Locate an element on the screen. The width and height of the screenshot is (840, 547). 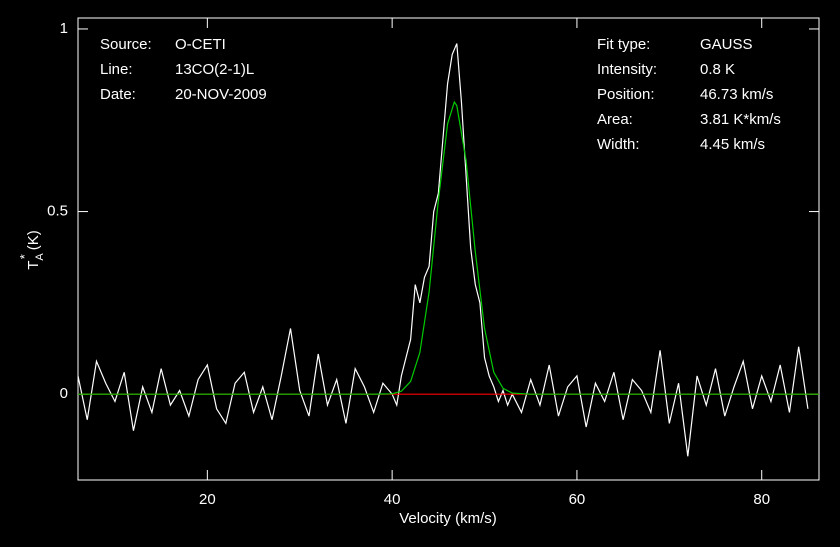
info-value: 4.45 km/s is located at coordinates (732, 144).